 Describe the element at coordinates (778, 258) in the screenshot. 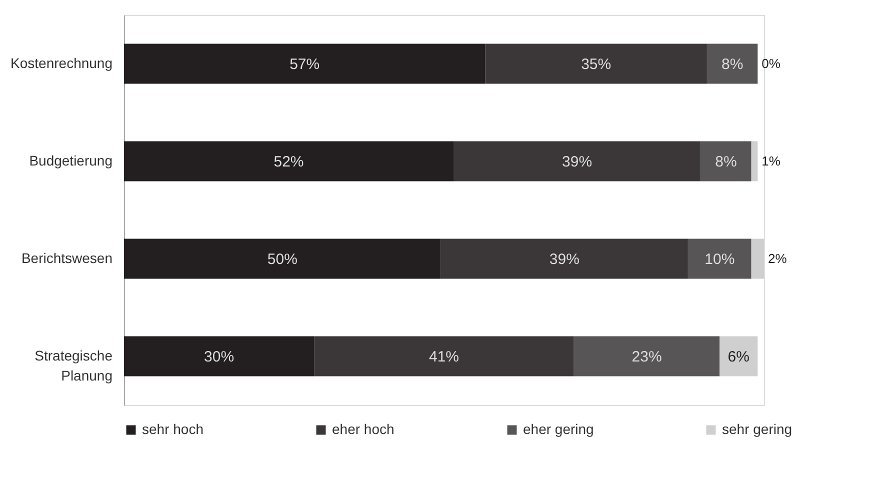

I see `data-label: 2%` at that location.